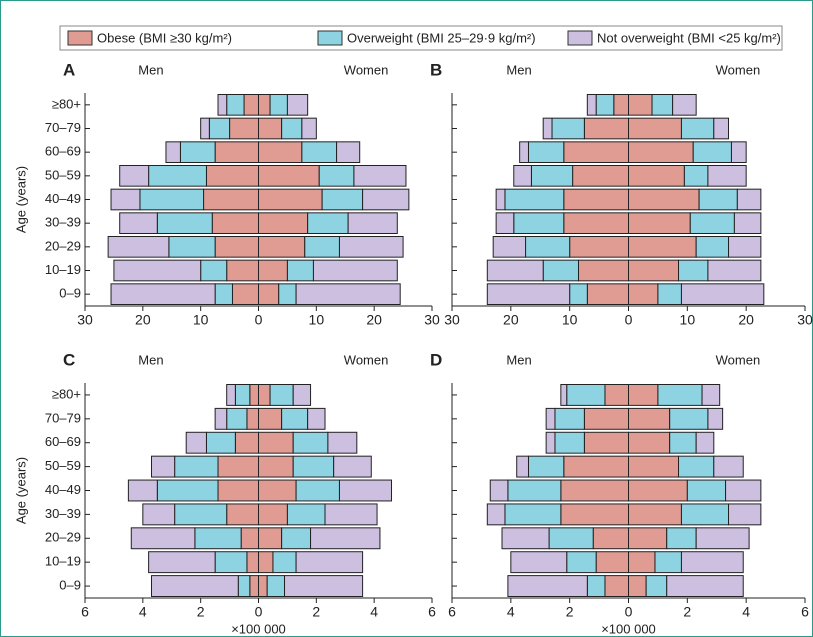 The width and height of the screenshot is (813, 637). I want to click on x-tick-label: 20, so click(746, 320).